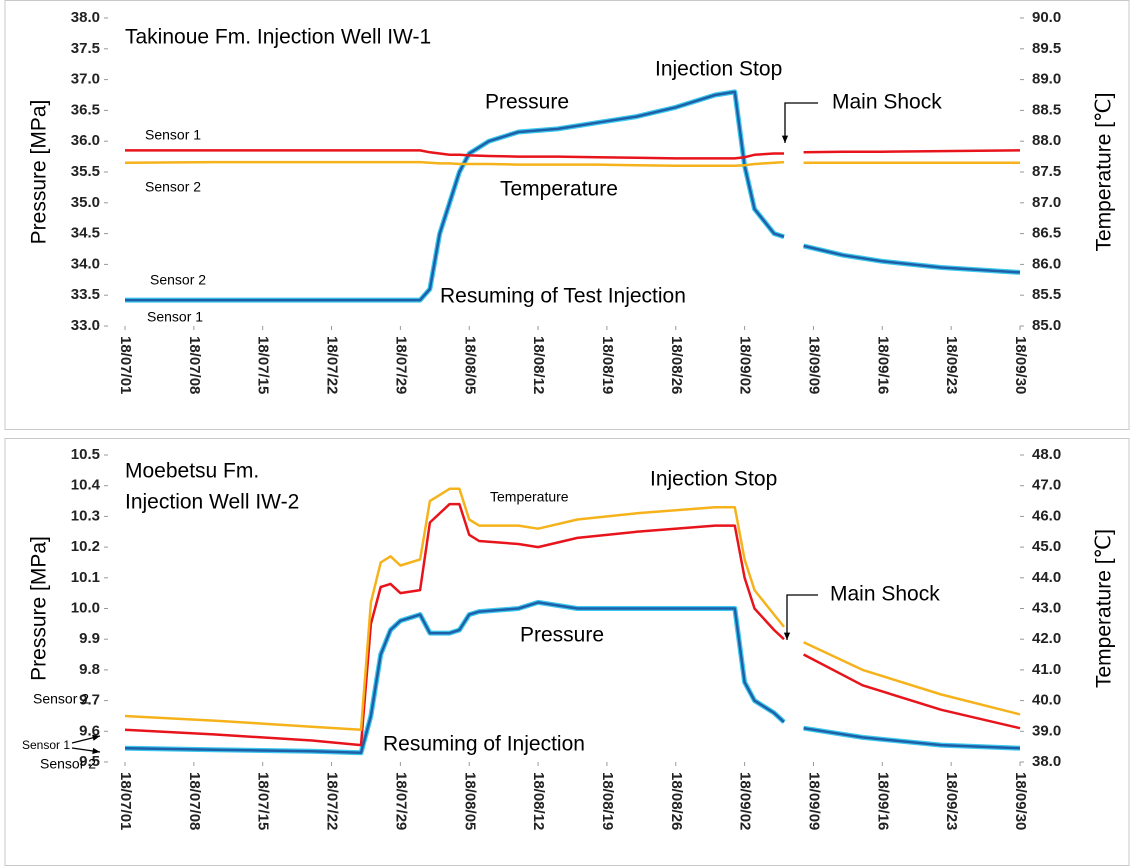 The width and height of the screenshot is (1132, 866). What do you see at coordinates (85, 233) in the screenshot?
I see `y-tick-label: 34.5` at bounding box center [85, 233].